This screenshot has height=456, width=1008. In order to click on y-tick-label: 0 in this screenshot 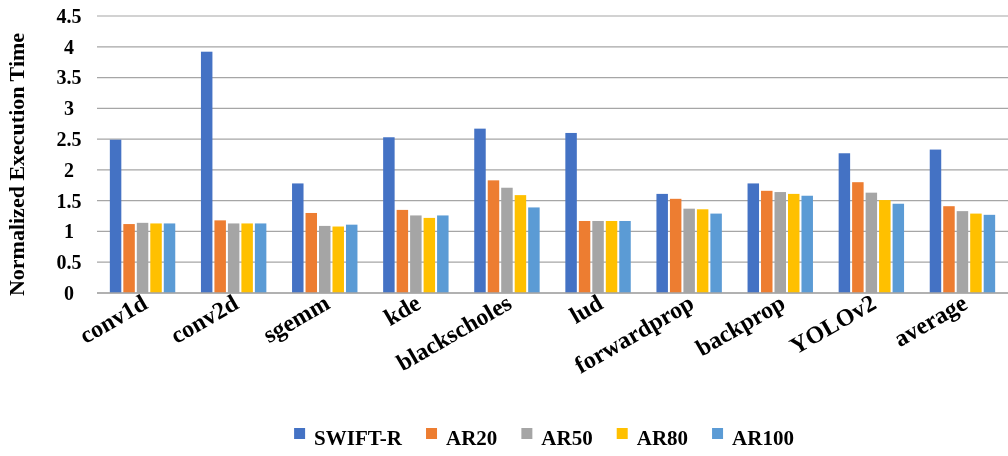, I will do `click(69, 292)`.